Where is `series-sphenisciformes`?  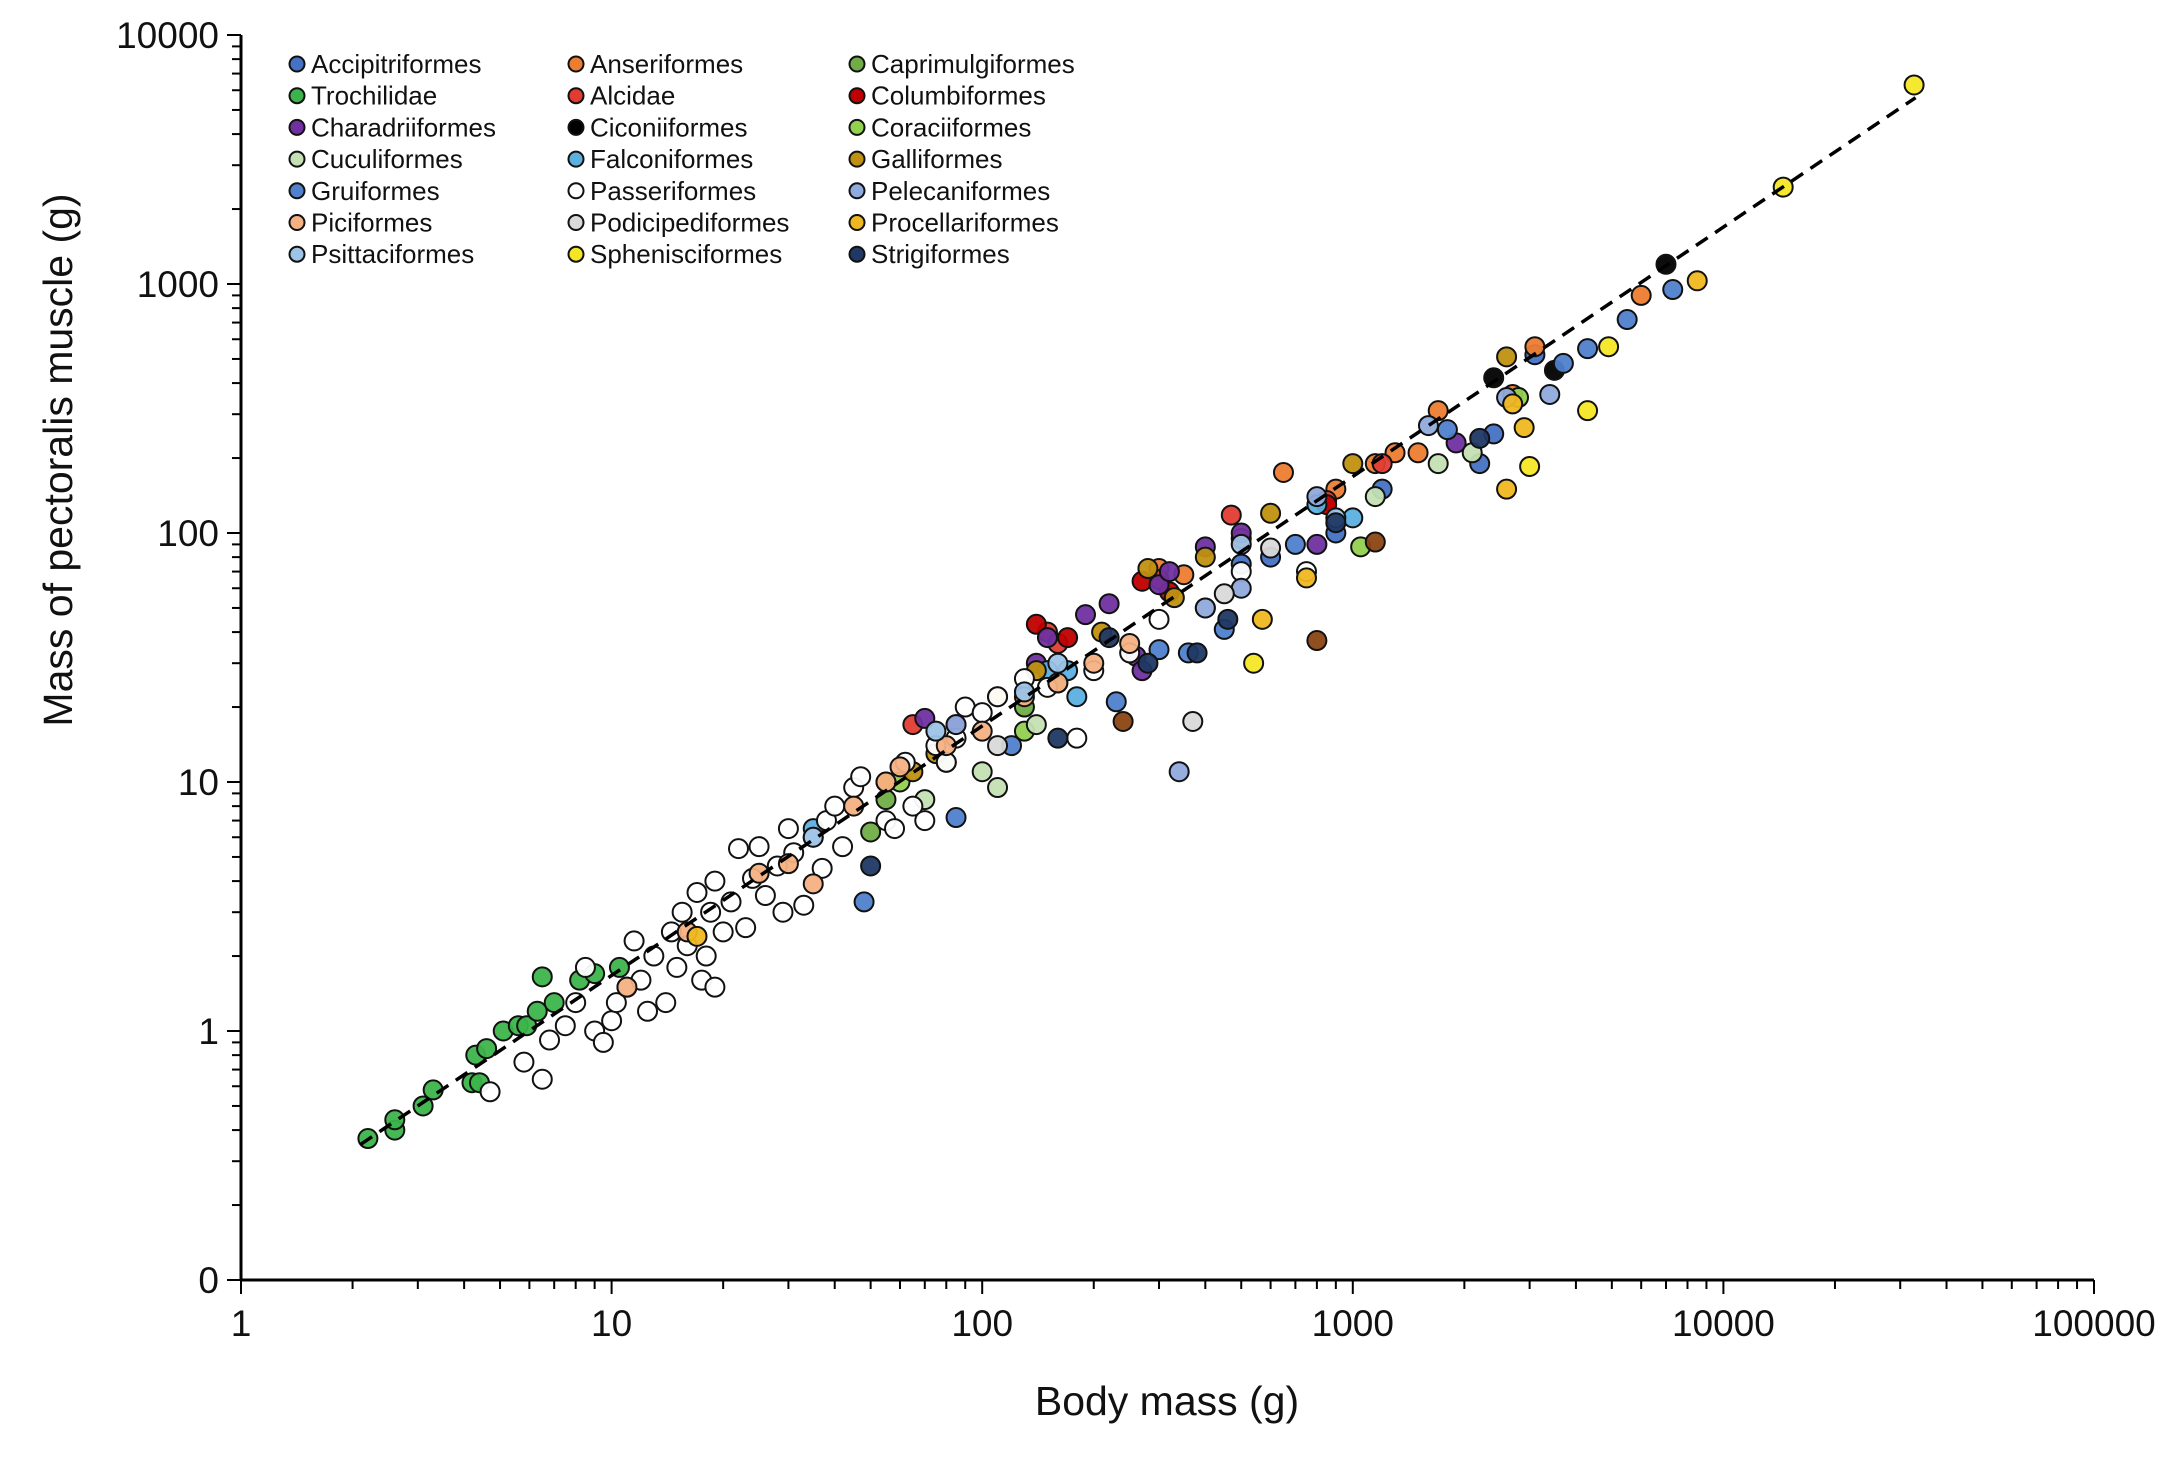 series-sphenisciformes is located at coordinates (1584, 374).